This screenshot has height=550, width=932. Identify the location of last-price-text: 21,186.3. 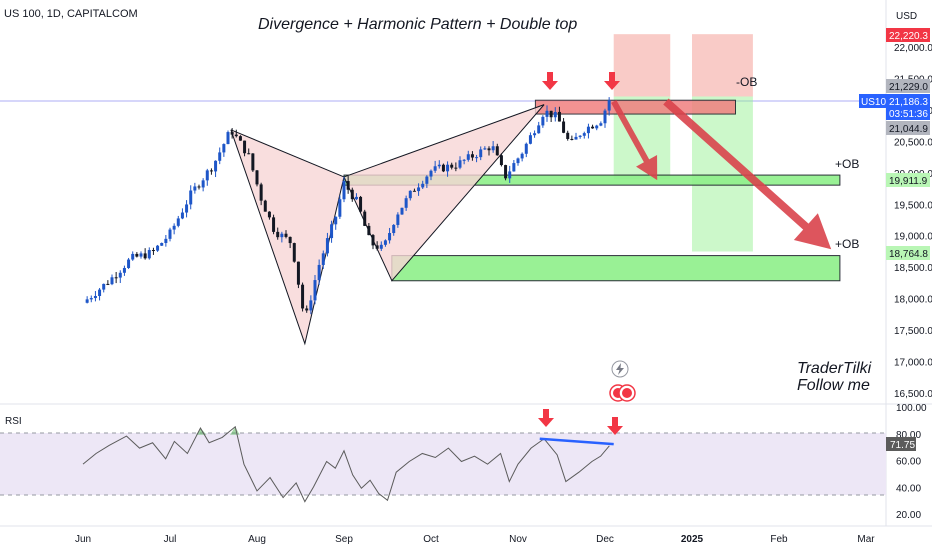
(908, 102).